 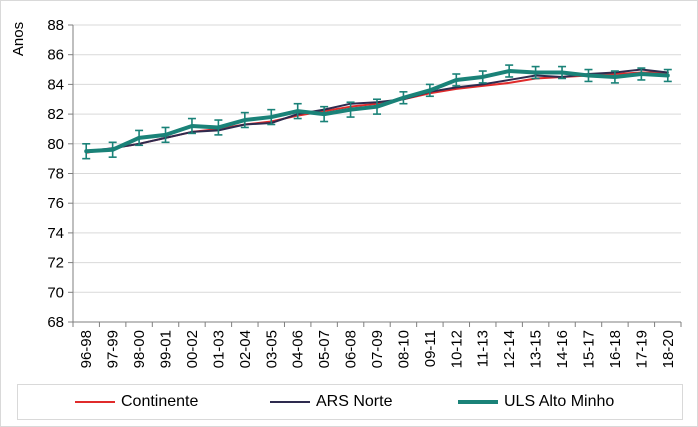 What do you see at coordinates (166, 349) in the screenshot?
I see `x-tick-label-99-01: 99-01` at bounding box center [166, 349].